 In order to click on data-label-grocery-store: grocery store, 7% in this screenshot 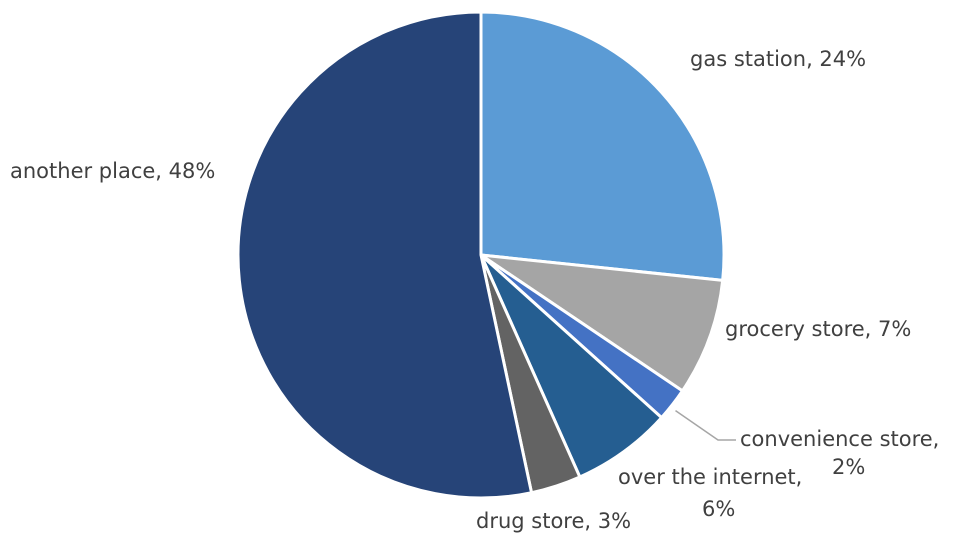, I will do `click(818, 329)`.